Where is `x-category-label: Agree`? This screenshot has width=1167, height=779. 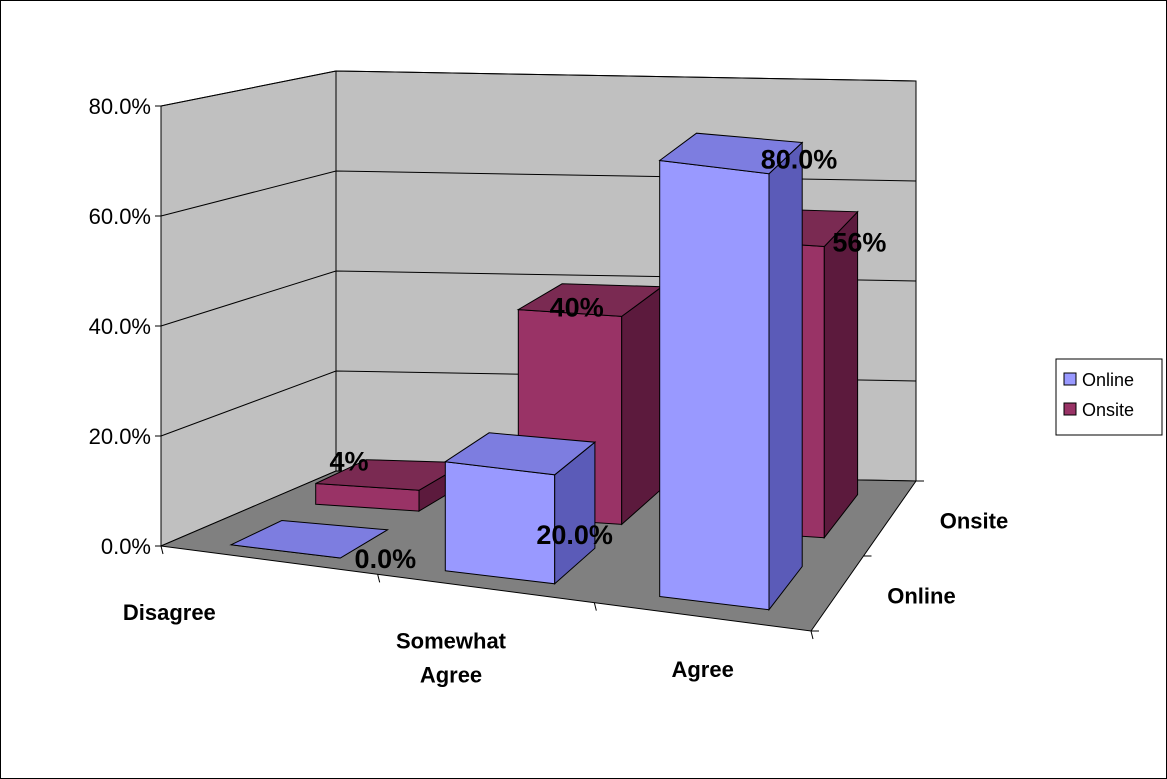 x-category-label: Agree is located at coordinates (702, 669).